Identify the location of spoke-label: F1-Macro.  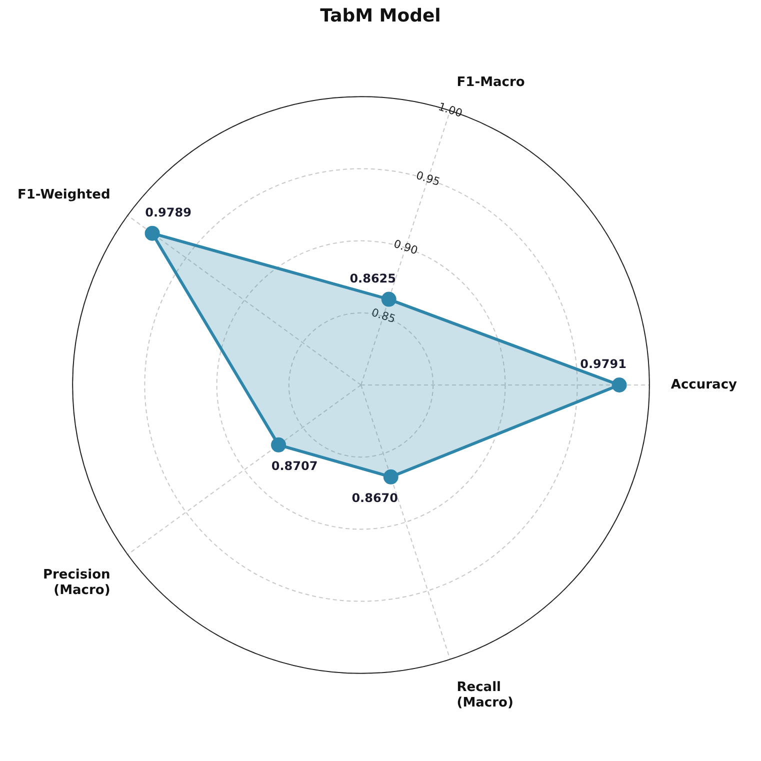
(490, 82).